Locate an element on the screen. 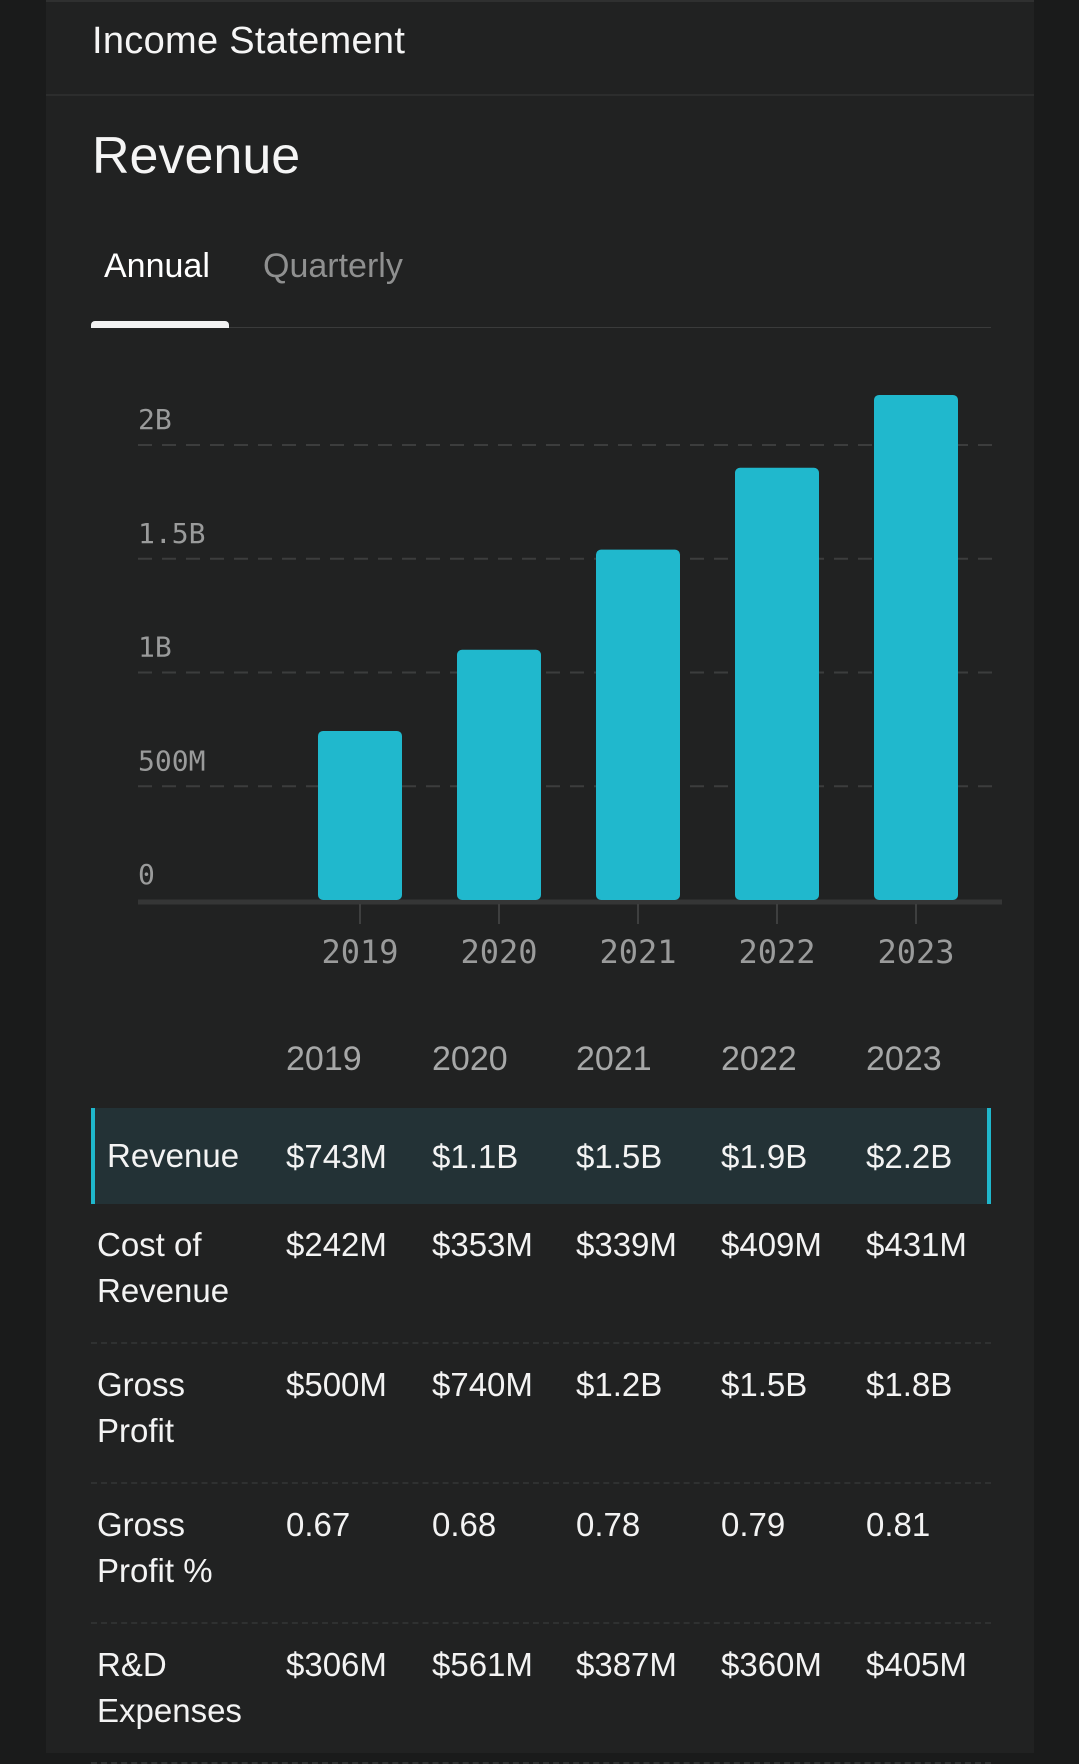  table-cell: $743M is located at coordinates (336, 1156).